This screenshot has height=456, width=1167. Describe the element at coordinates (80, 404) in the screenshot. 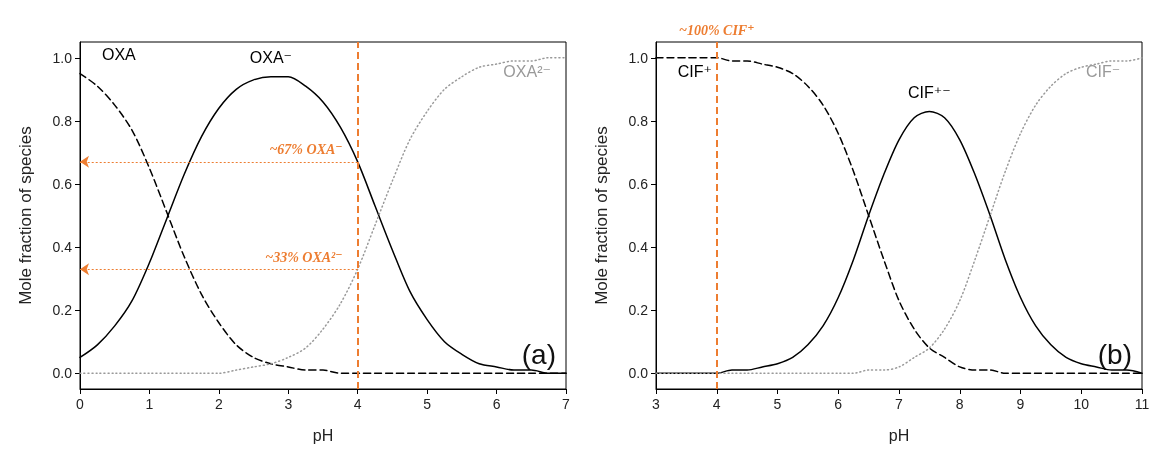

I see `x-tick-label: 0` at that location.